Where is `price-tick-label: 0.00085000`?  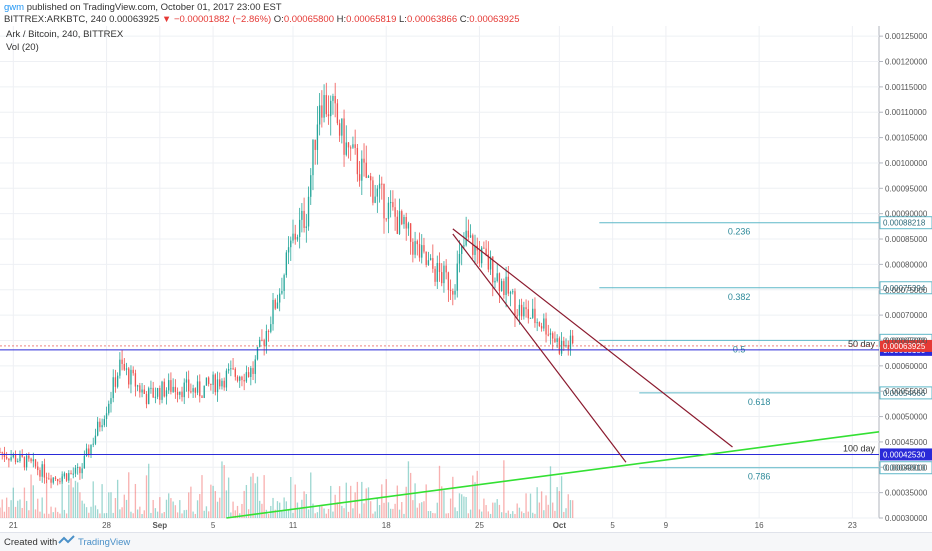 price-tick-label: 0.00085000 is located at coordinates (906, 239).